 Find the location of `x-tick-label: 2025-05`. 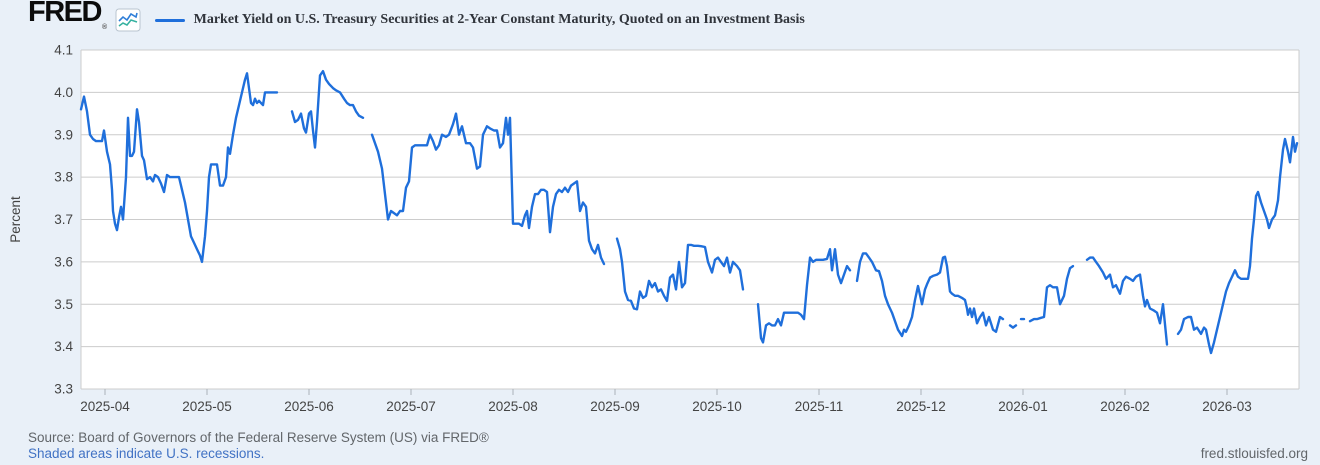

x-tick-label: 2025-05 is located at coordinates (207, 406).